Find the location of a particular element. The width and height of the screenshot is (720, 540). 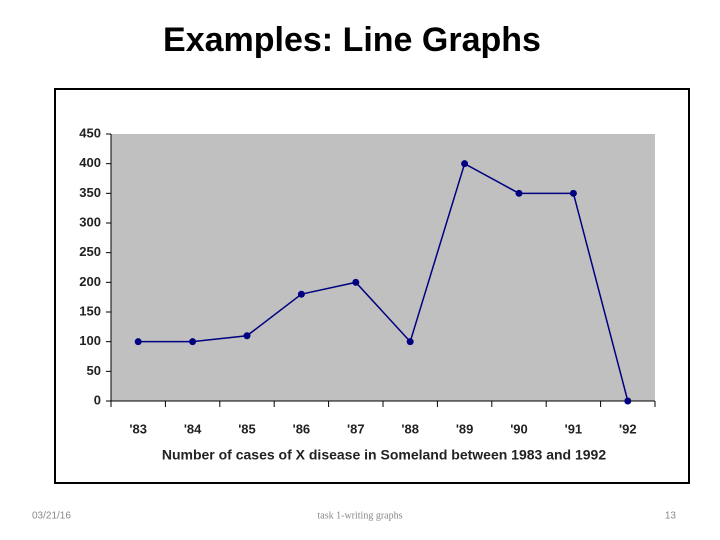

footer-date: 03/21/16 is located at coordinates (51, 516).